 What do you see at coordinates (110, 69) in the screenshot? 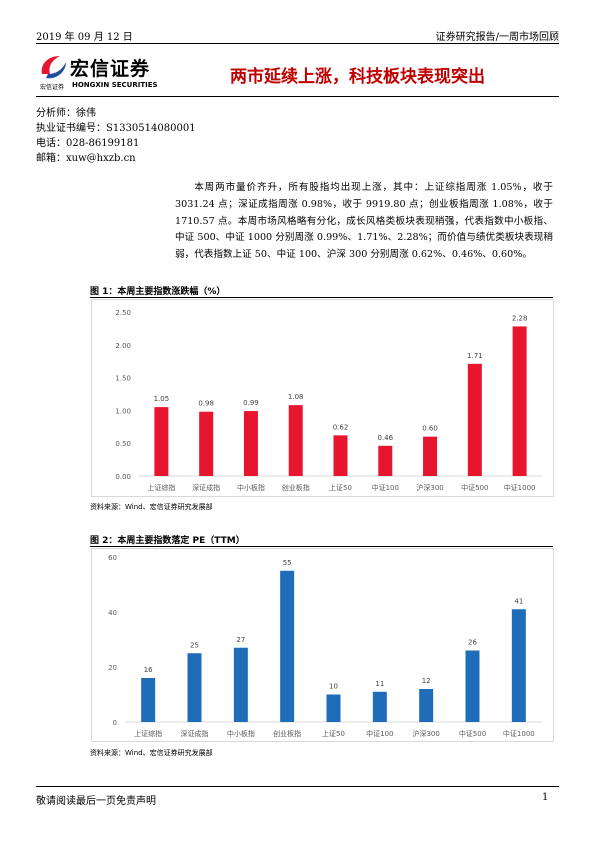
I see `logo-name-cn: 宏信证券` at bounding box center [110, 69].